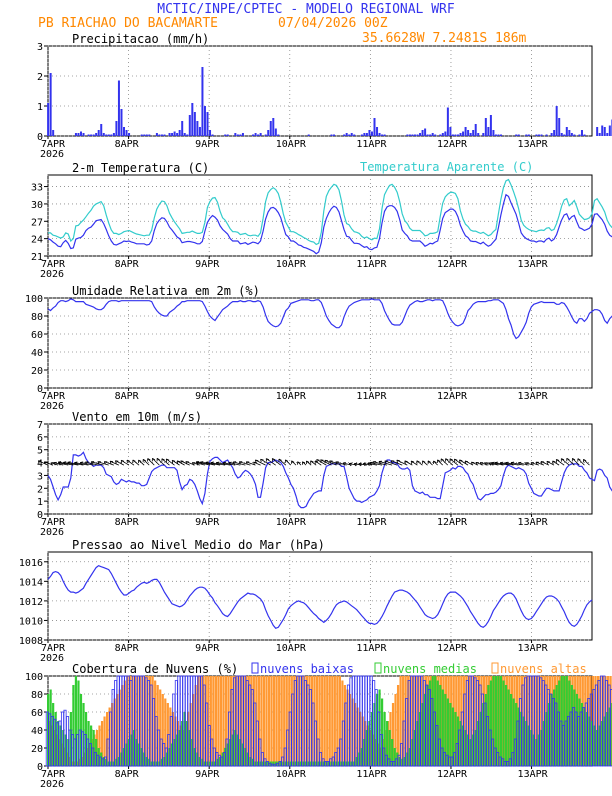 This screenshot has height=796, width=612. What do you see at coordinates (53, 264) in the screenshot?
I see `x-tick-label: 7APR` at bounding box center [53, 264].